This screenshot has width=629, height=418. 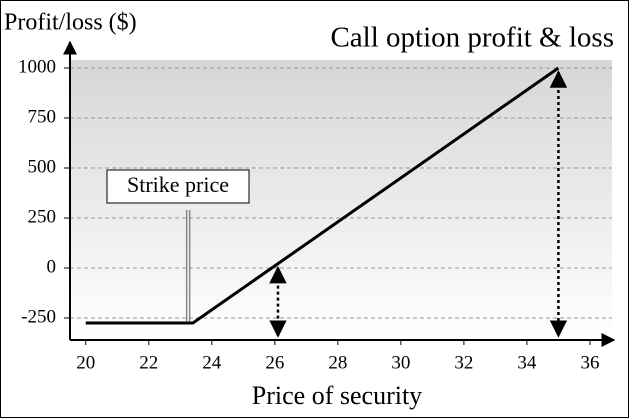 What do you see at coordinates (70, 23) in the screenshot?
I see `y-axis-label: Profit/loss ($)` at bounding box center [70, 23].